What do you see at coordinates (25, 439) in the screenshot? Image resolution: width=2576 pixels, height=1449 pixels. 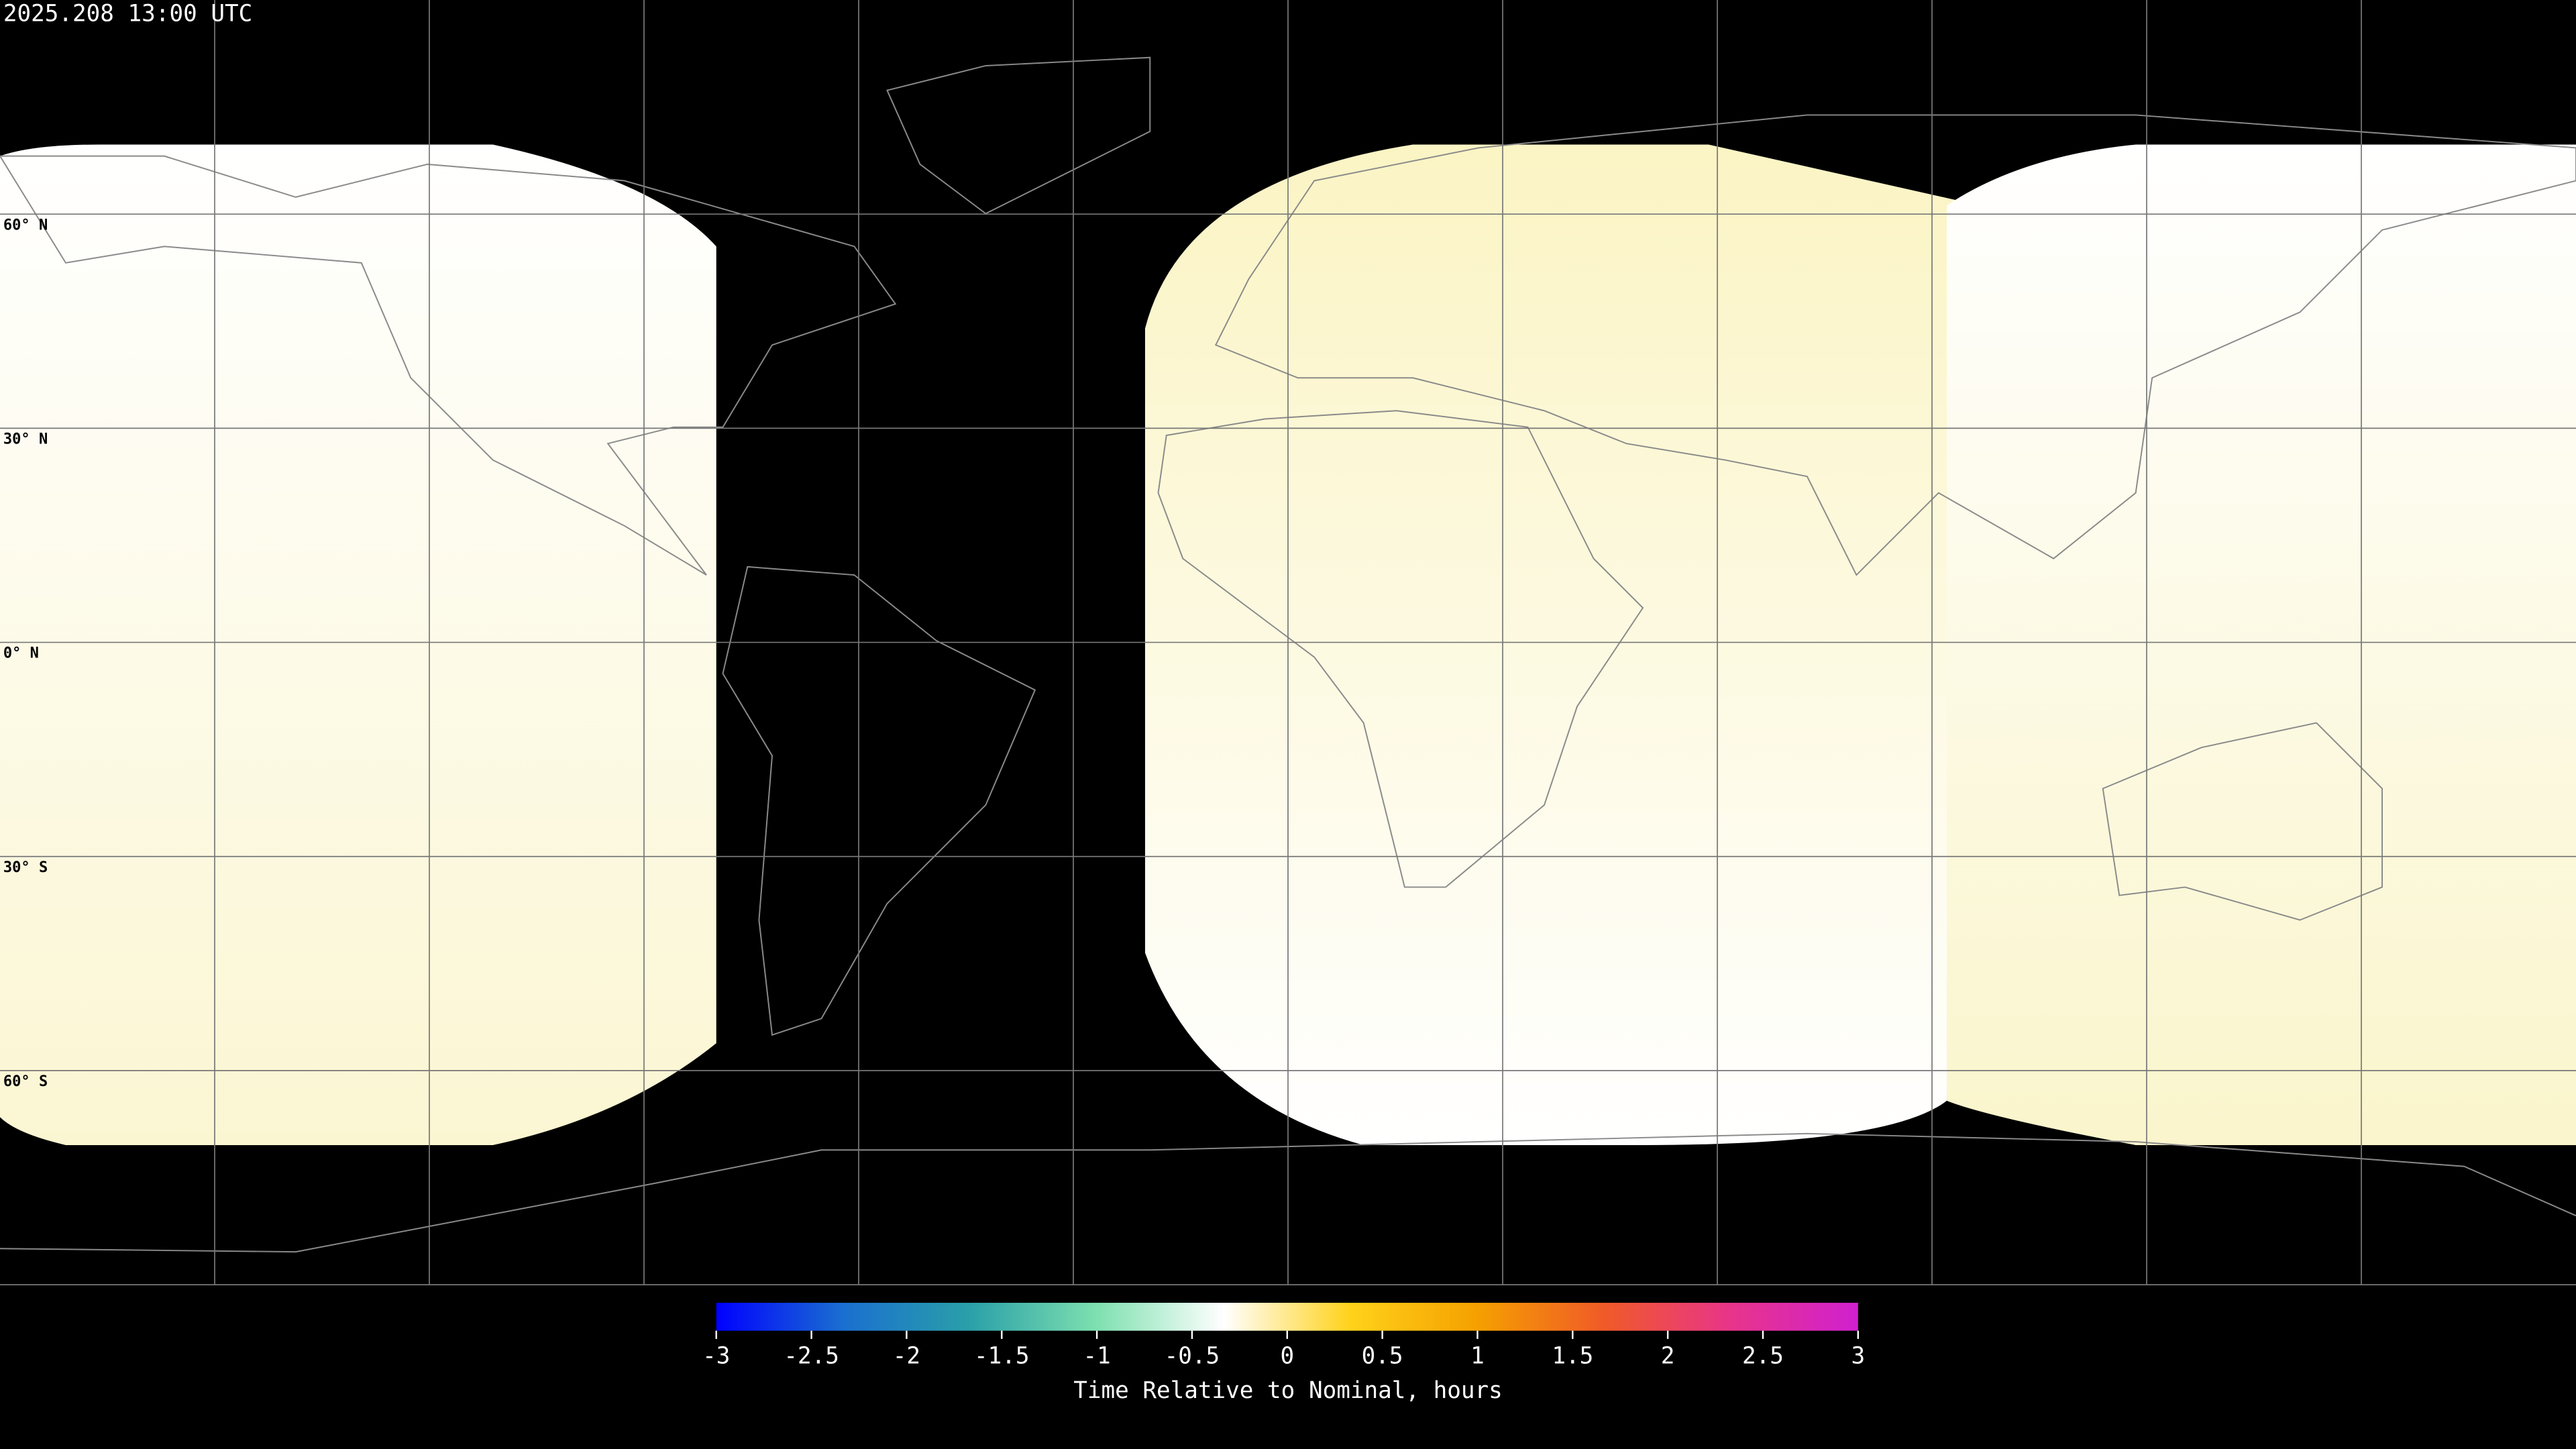 I see `latitude-label: 30° N` at bounding box center [25, 439].